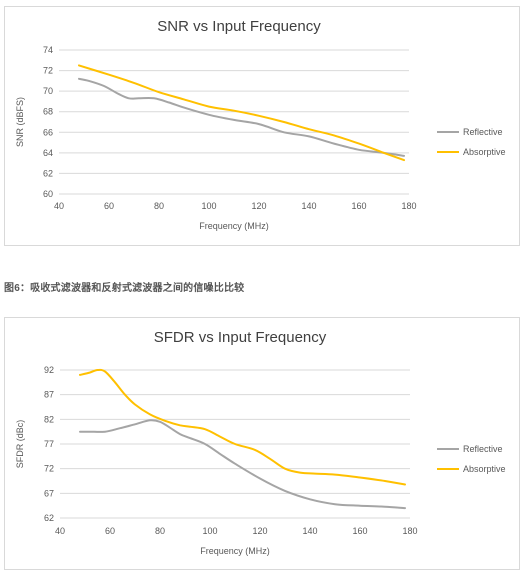 The image size is (525, 576). What do you see at coordinates (49, 370) in the screenshot?
I see `y-tick-label: 92` at bounding box center [49, 370].